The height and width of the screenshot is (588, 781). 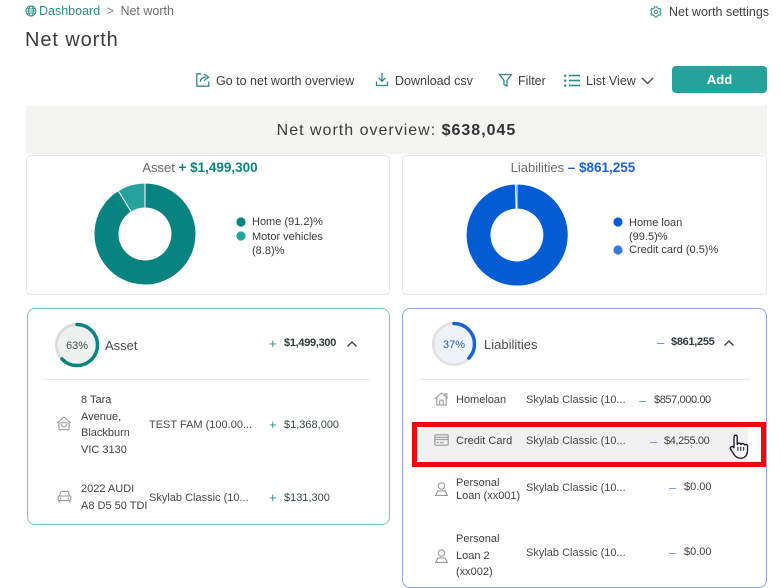 I want to click on svg-text: 37%, so click(x=454, y=345).